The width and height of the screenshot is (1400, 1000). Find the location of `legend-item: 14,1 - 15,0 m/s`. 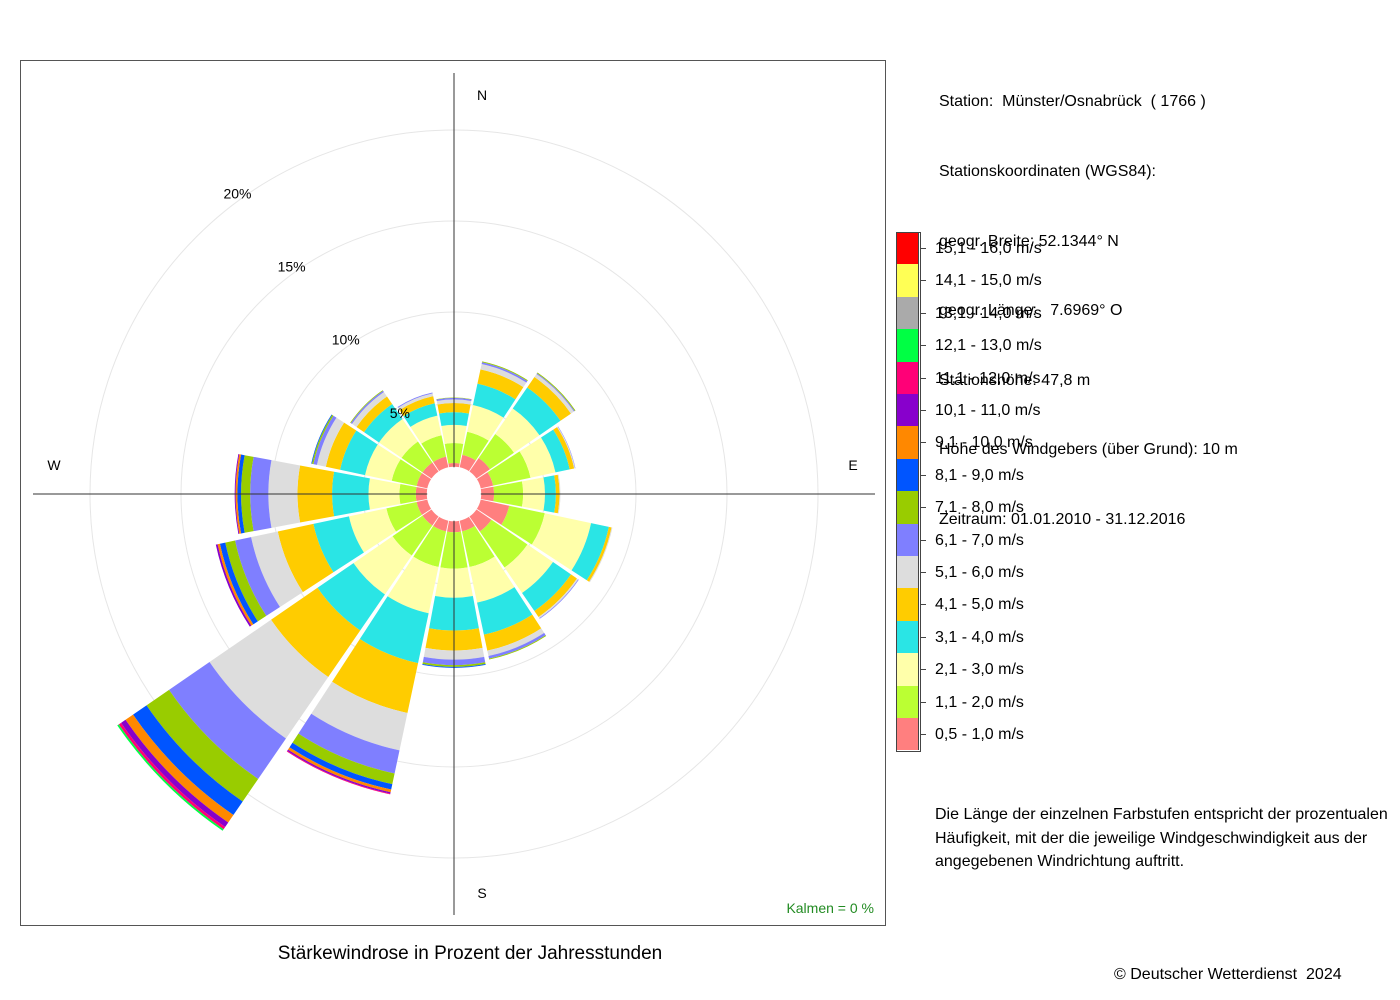

legend-item: 14,1 - 15,0 m/s is located at coordinates (1096, 280).